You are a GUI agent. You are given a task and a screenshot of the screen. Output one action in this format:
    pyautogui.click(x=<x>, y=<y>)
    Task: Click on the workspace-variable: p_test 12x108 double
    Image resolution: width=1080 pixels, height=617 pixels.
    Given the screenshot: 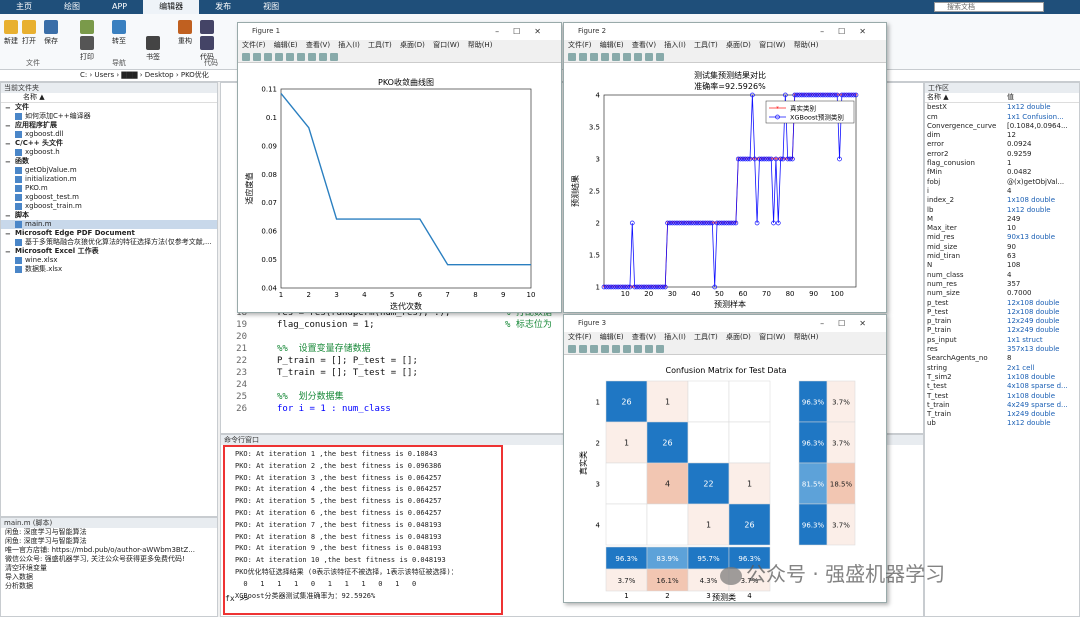 What is the action you would take?
    pyautogui.click(x=1002, y=303)
    